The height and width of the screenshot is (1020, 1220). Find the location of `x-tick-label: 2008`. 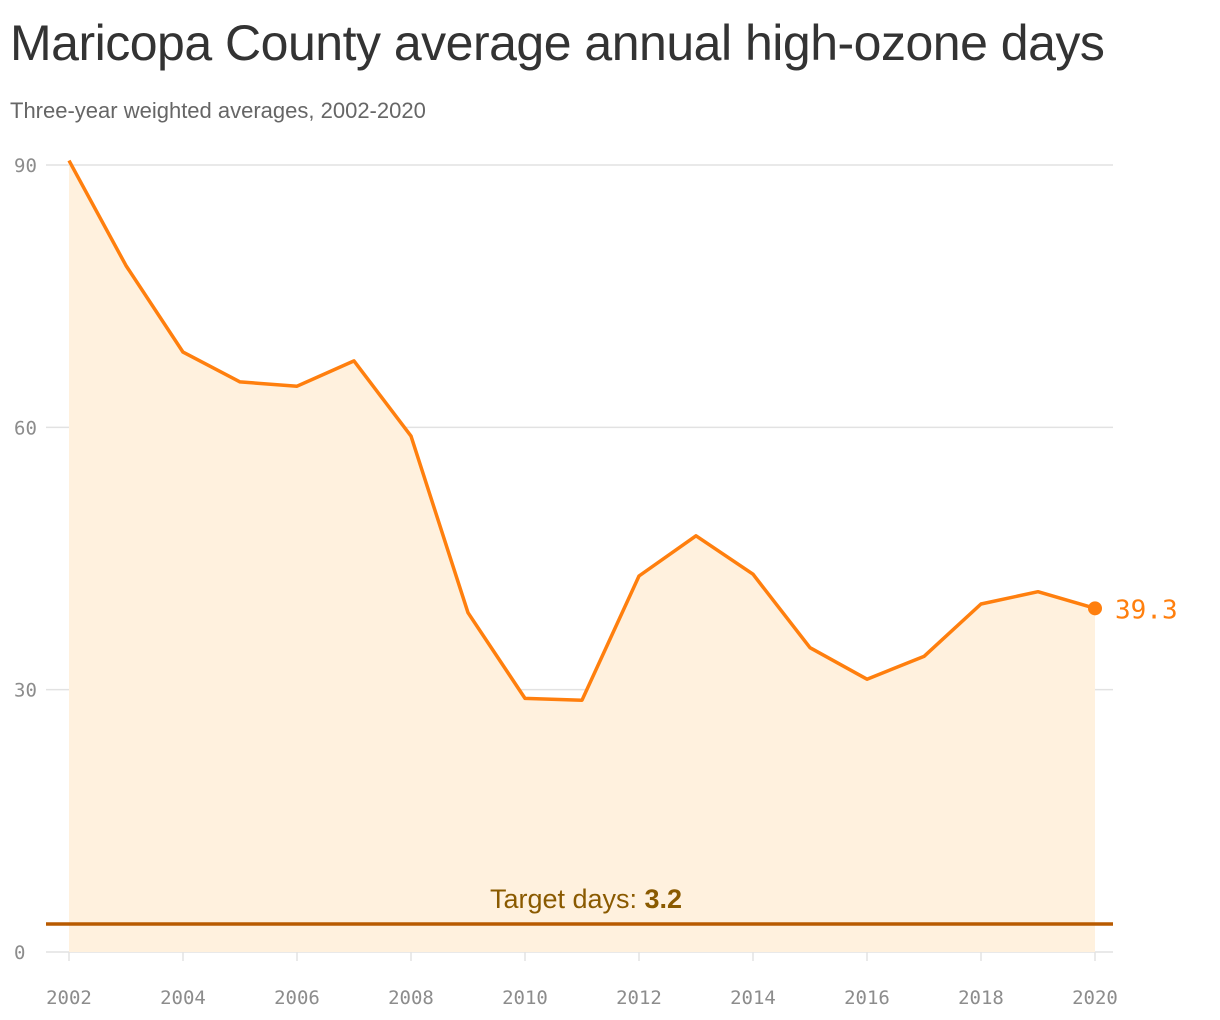

x-tick-label: 2008 is located at coordinates (411, 998).